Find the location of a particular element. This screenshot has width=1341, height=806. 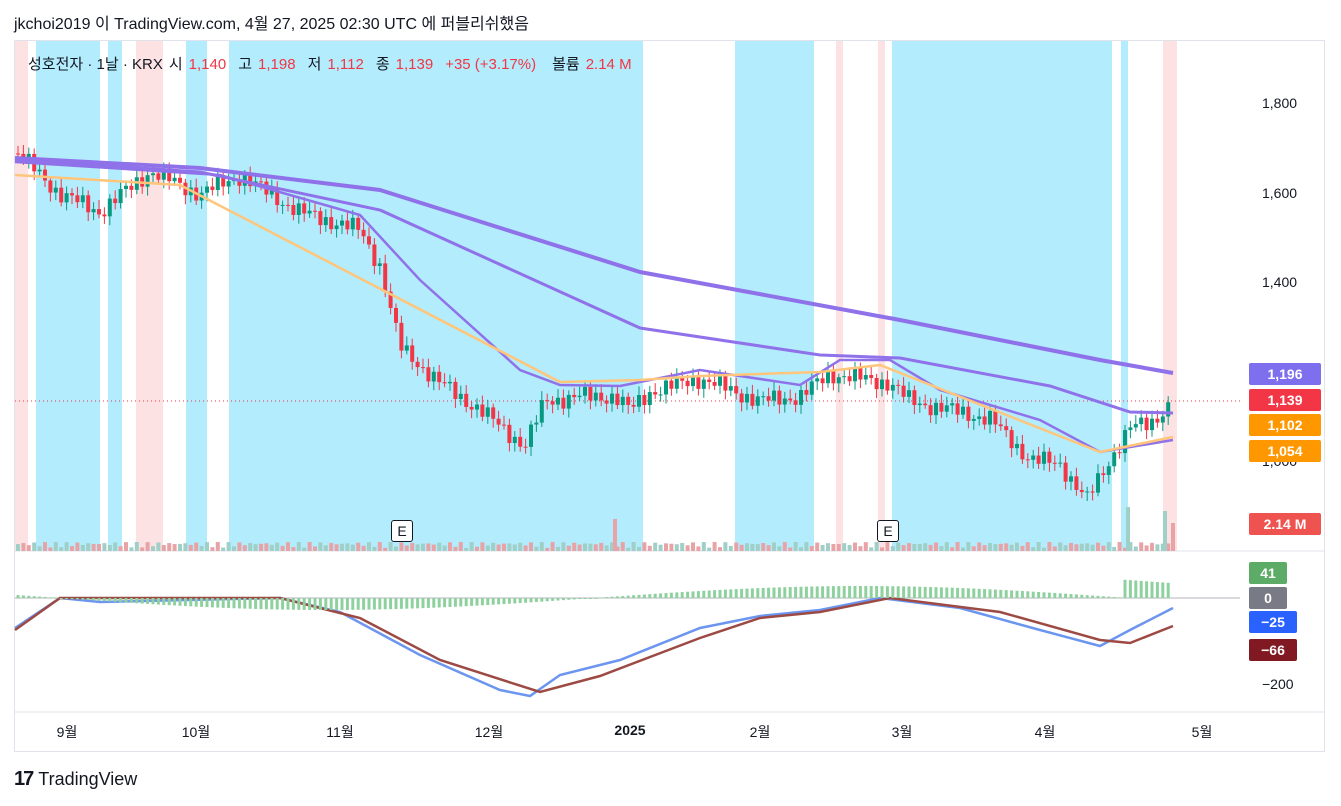

footer-brand: 17 TradingView is located at coordinates (75, 779).